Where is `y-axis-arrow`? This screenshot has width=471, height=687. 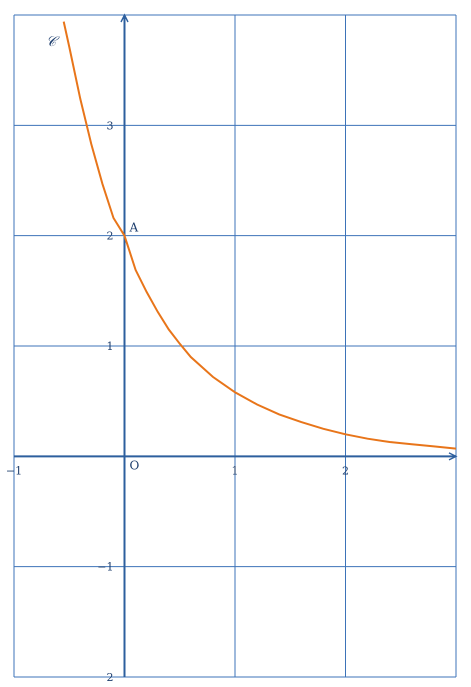 y-axis-arrow is located at coordinates (124, 18).